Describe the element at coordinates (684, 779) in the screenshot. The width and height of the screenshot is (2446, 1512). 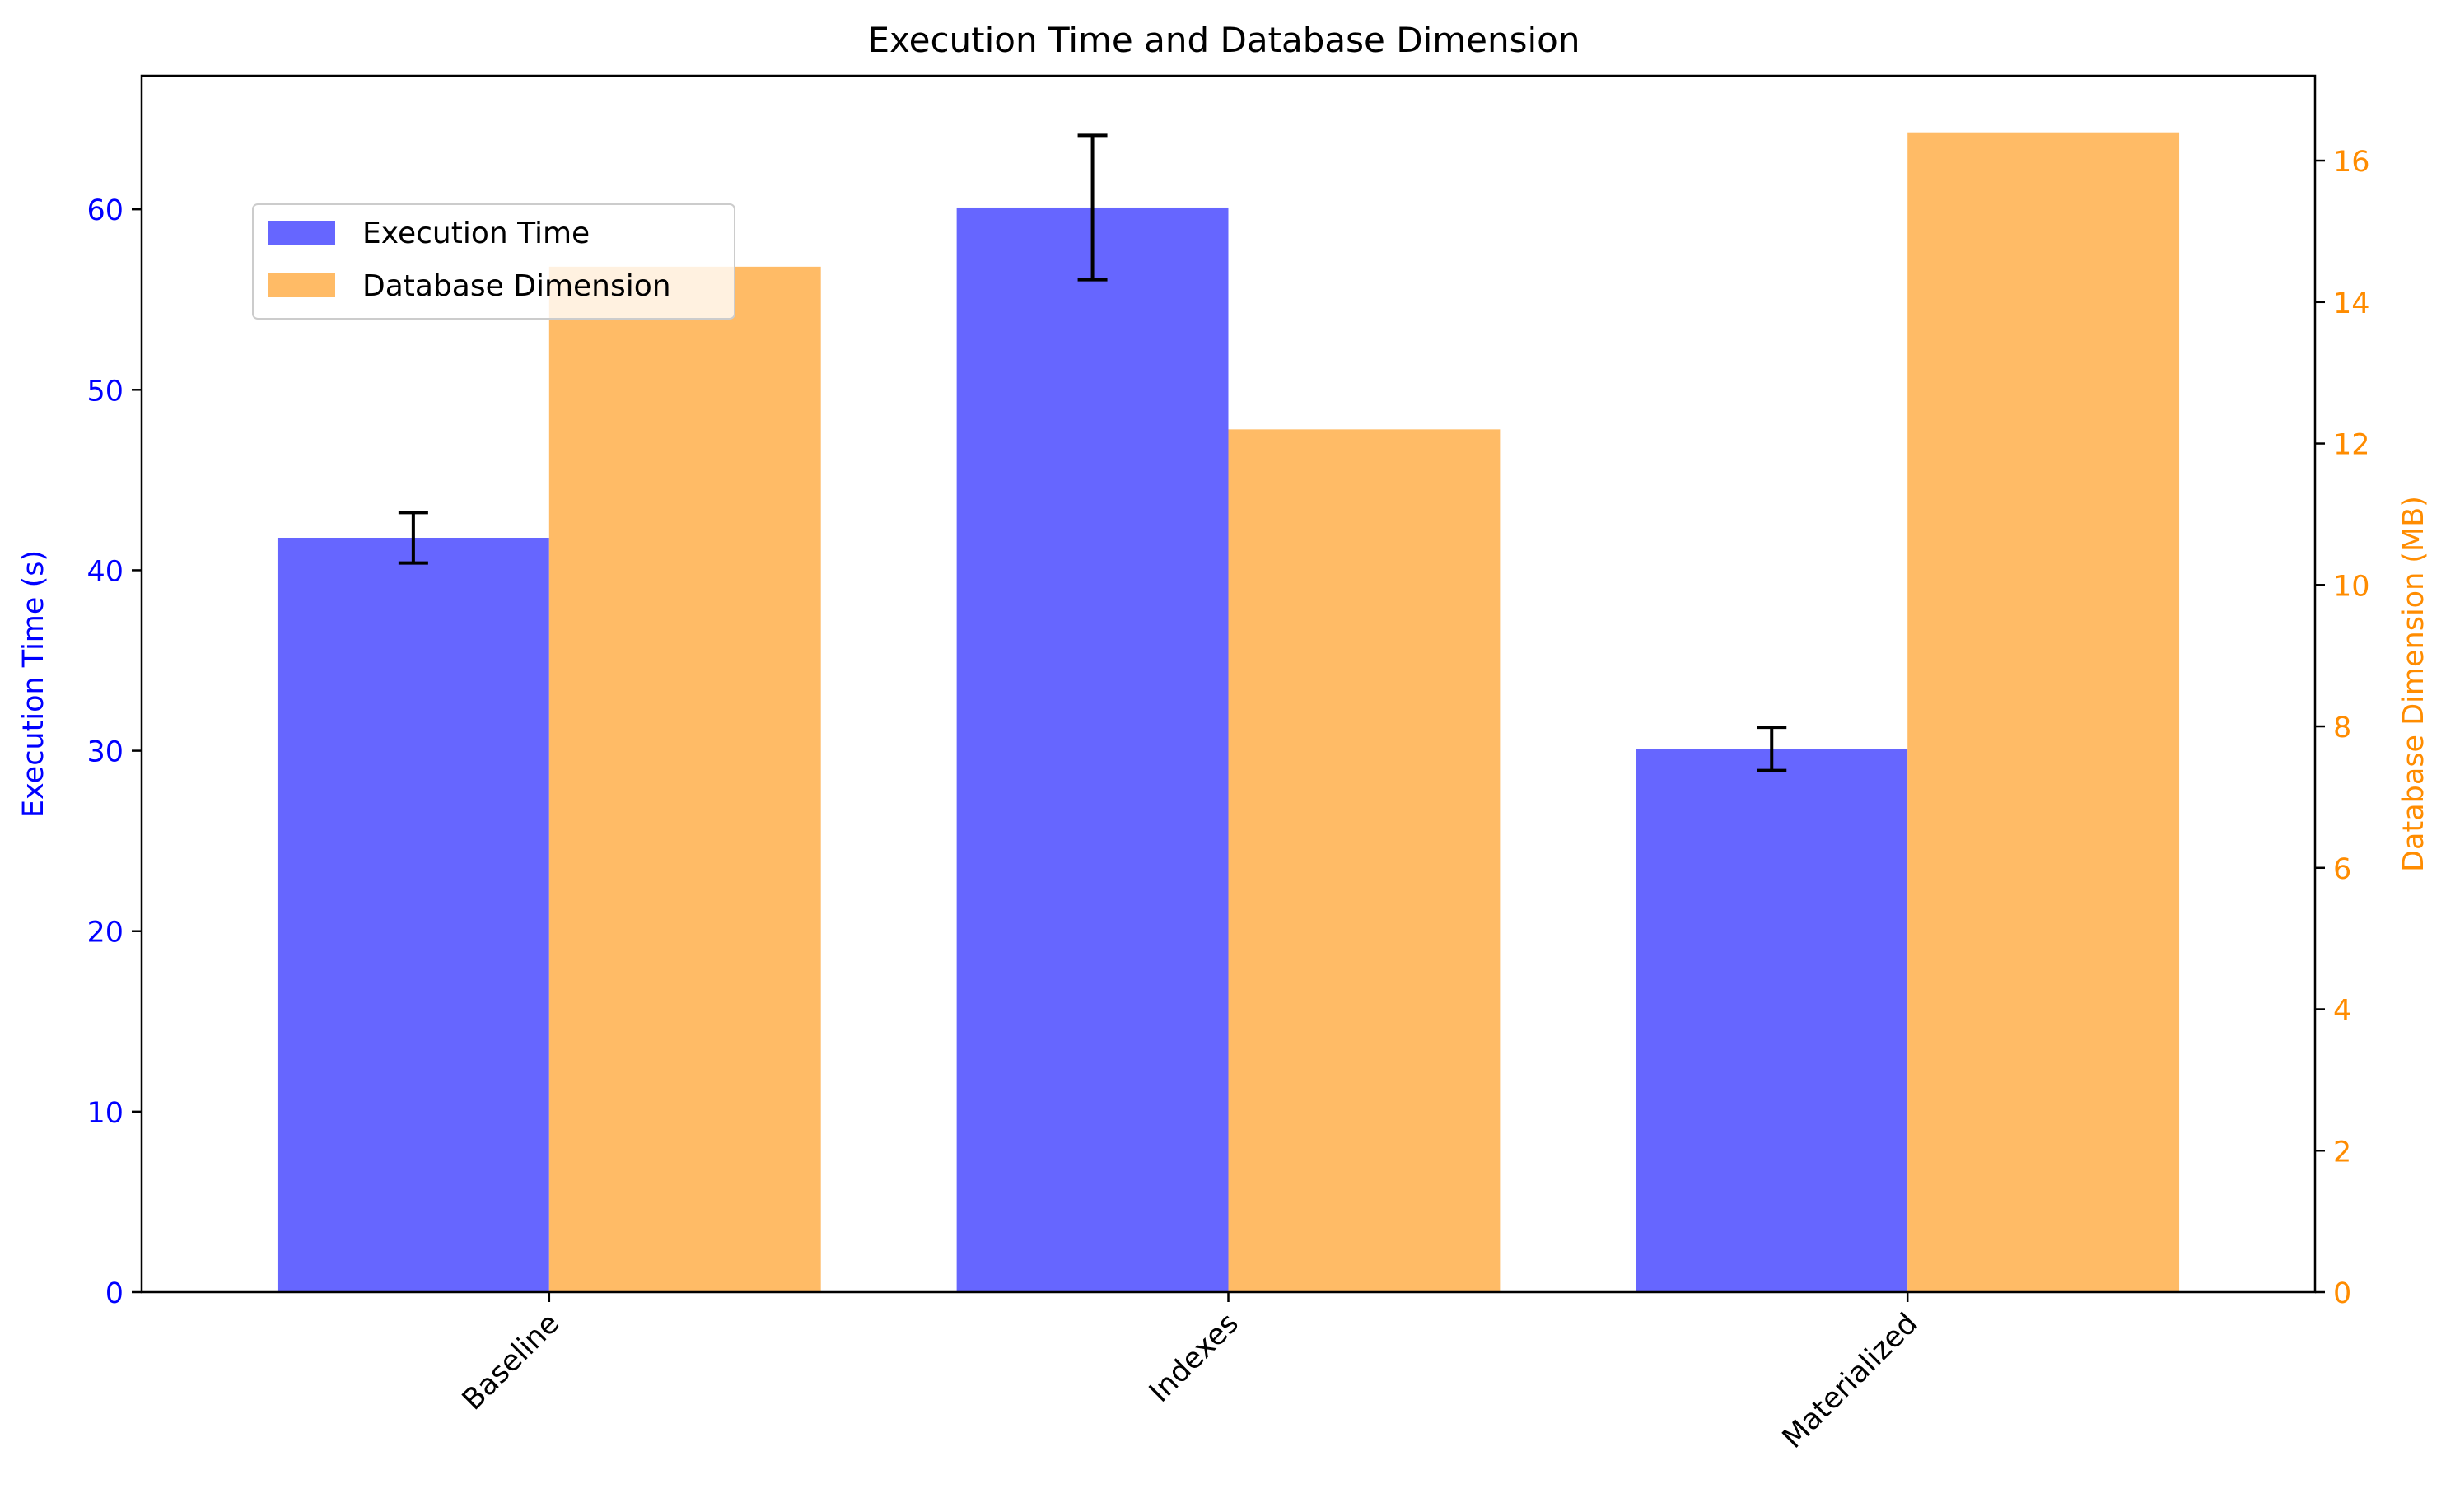
I see `bar-database-dimension-baseline` at that location.